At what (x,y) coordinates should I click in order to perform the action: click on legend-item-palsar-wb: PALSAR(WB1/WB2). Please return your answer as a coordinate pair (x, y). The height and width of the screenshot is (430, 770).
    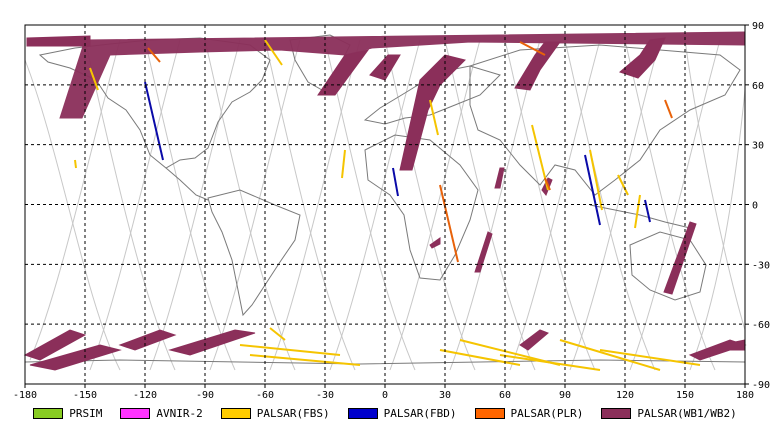
    Looking at the image, I should click on (669, 413).